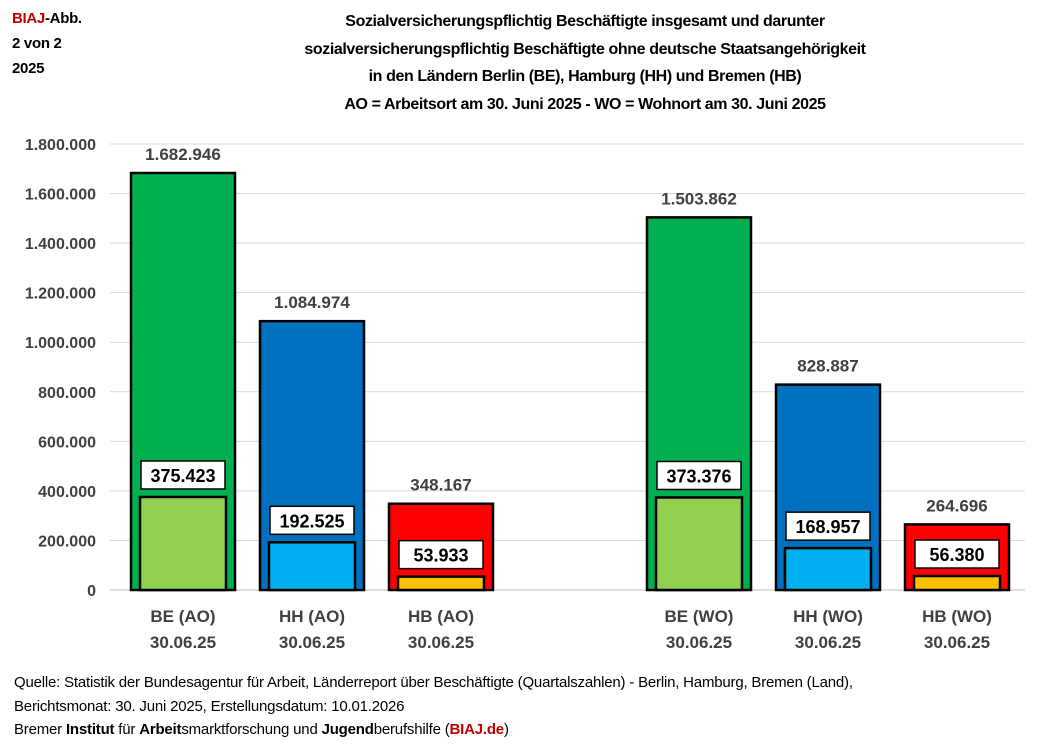 This screenshot has width=1052, height=752. I want to click on x-tick-label: BE (WO), so click(699, 616).